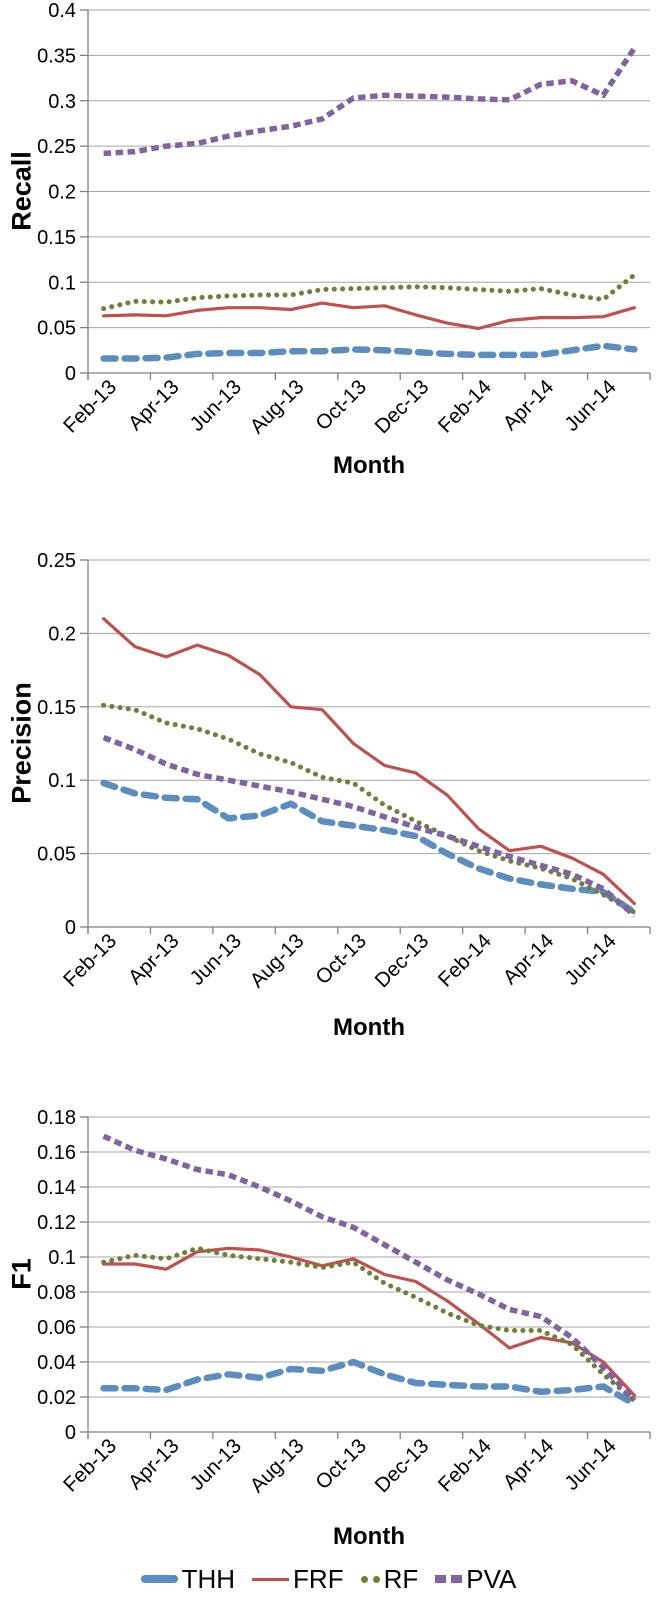 The height and width of the screenshot is (1597, 657). What do you see at coordinates (21, 743) in the screenshot?
I see `precision-axis-title: Precision` at bounding box center [21, 743].